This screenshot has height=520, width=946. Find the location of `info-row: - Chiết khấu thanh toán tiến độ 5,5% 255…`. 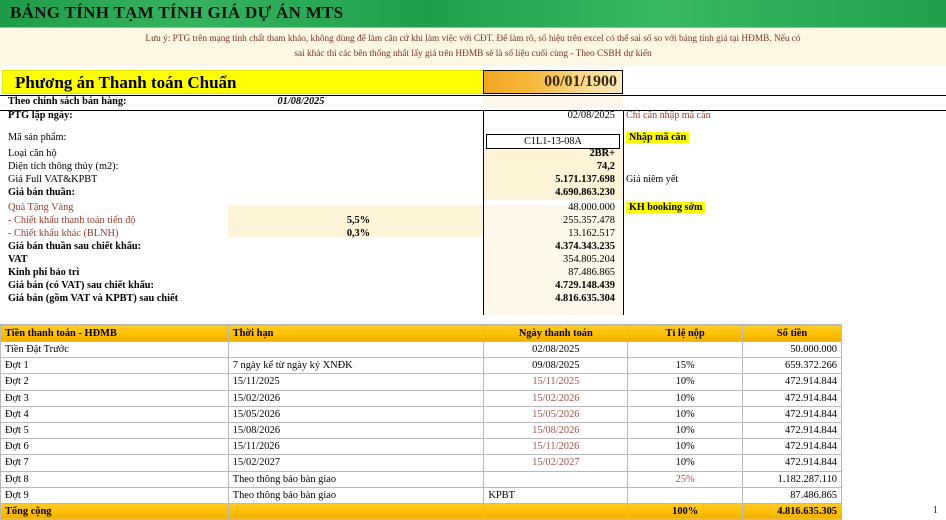

info-row: - Chiết khấu thanh toán tiến độ 5,5% 255… is located at coordinates (473, 221).